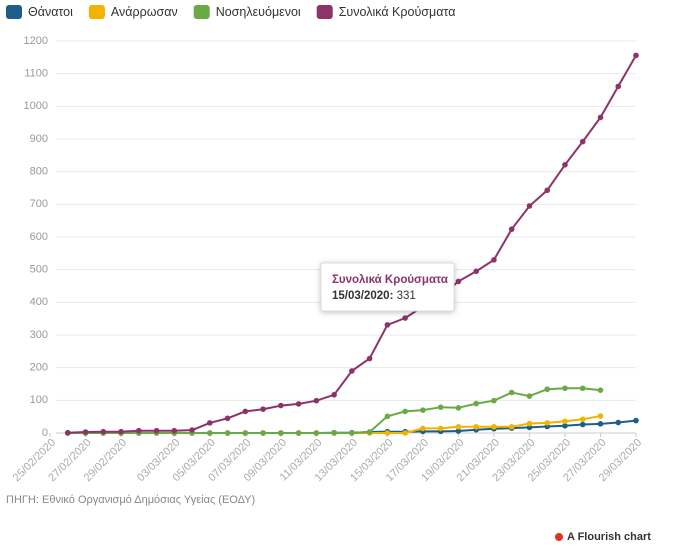 This screenshot has width=674, height=558. Describe the element at coordinates (36, 74) in the screenshot. I see `y-tick-label: 1100` at that location.